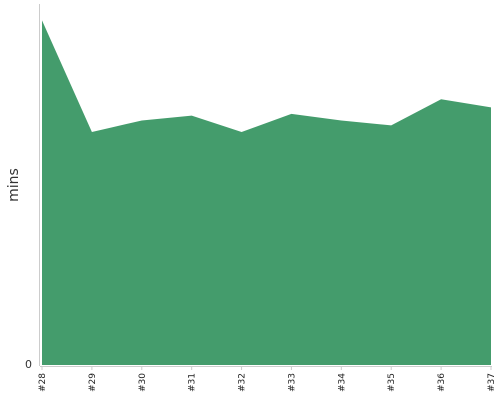 The image size is (500, 400). I want to click on x-tick-label: #31, so click(193, 382).